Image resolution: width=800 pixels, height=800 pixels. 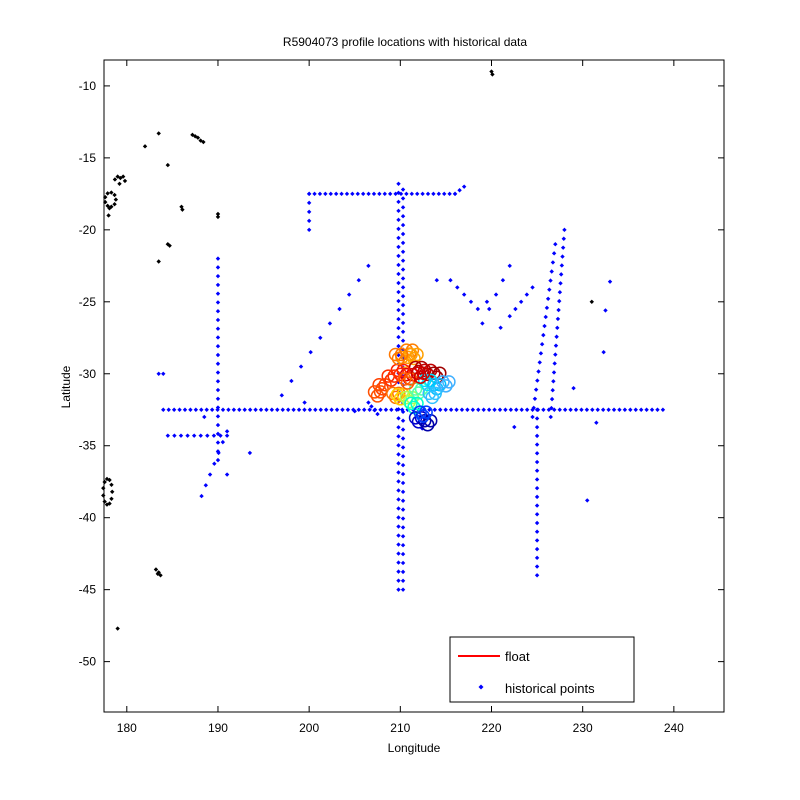 What do you see at coordinates (542, 669) in the screenshot?
I see `legend: float historical points` at bounding box center [542, 669].